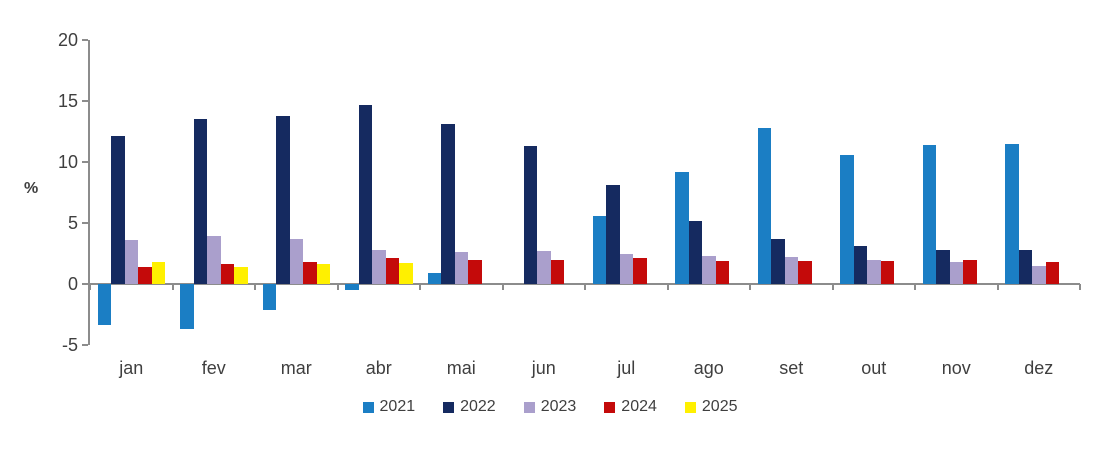 The height and width of the screenshot is (451, 1100). What do you see at coordinates (449, 407) in the screenshot?
I see `legend-swatch-2022` at bounding box center [449, 407].